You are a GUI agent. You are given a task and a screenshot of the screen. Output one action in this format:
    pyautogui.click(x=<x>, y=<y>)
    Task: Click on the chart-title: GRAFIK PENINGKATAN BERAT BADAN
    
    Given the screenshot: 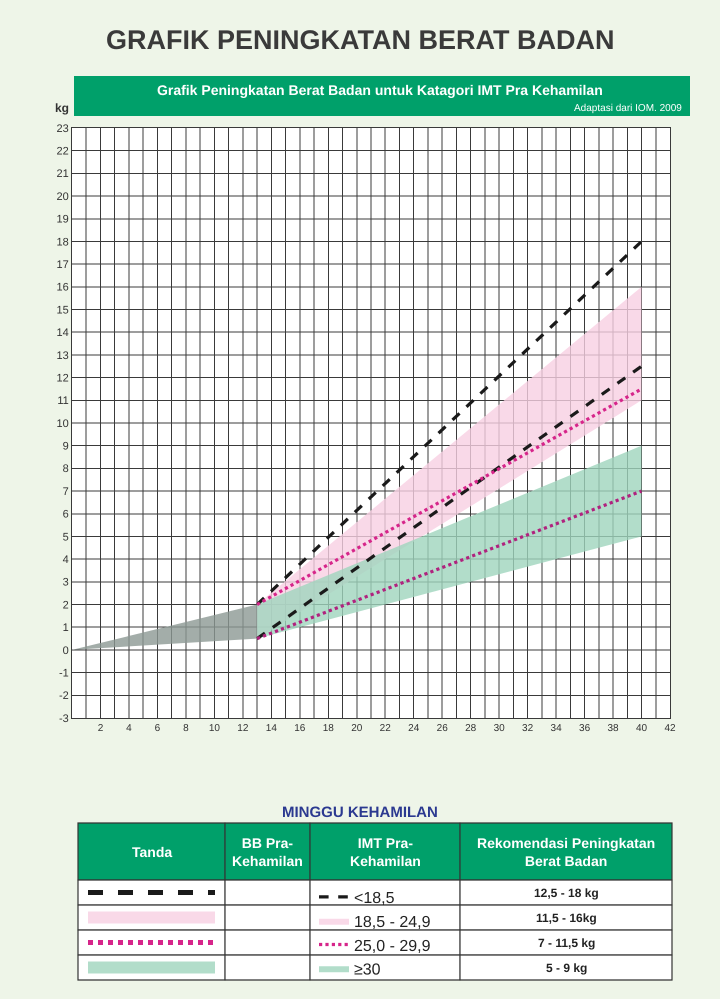 What is the action you would take?
    pyautogui.click(x=360, y=40)
    